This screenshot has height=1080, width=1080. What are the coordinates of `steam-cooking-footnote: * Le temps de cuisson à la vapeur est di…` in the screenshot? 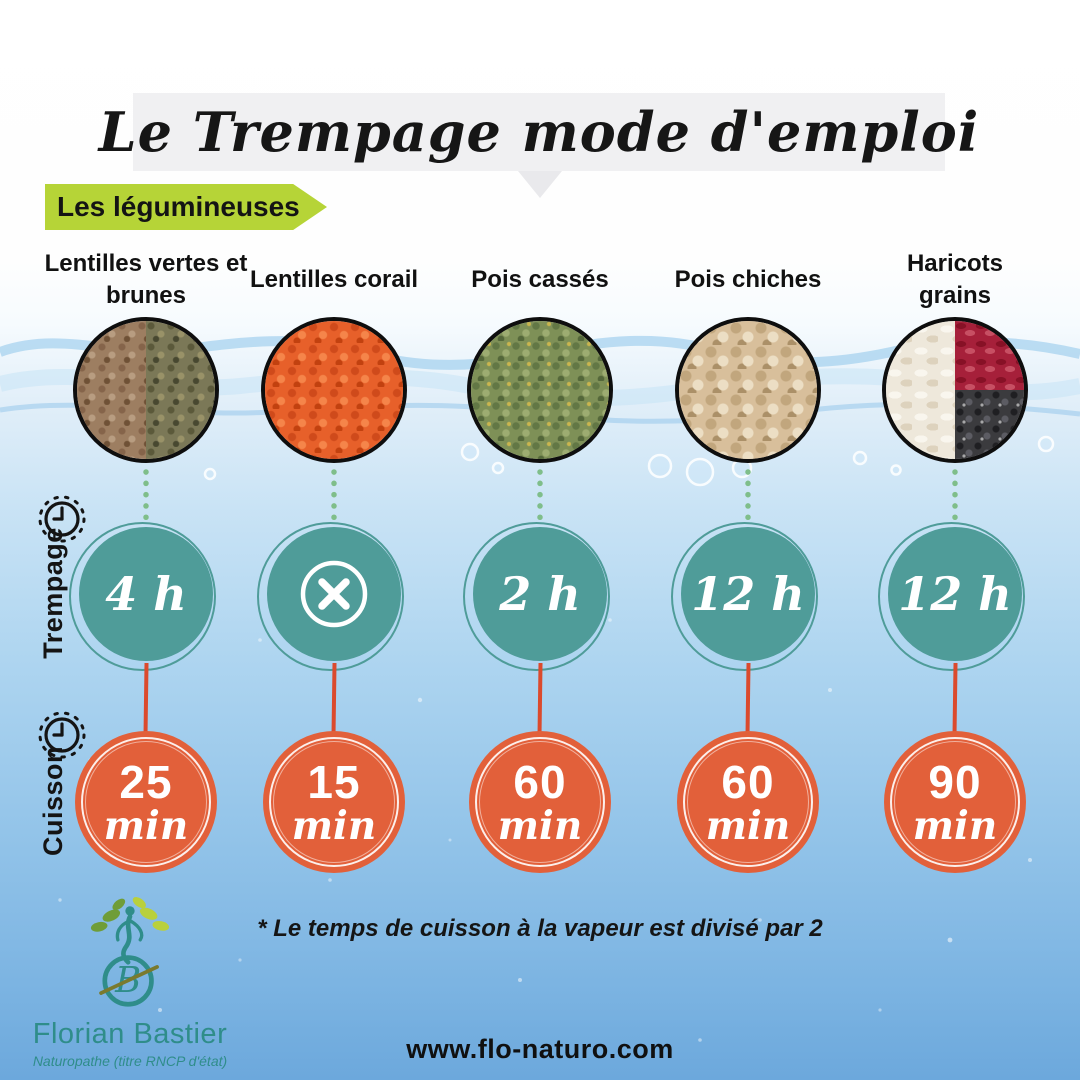 It's located at (540, 928).